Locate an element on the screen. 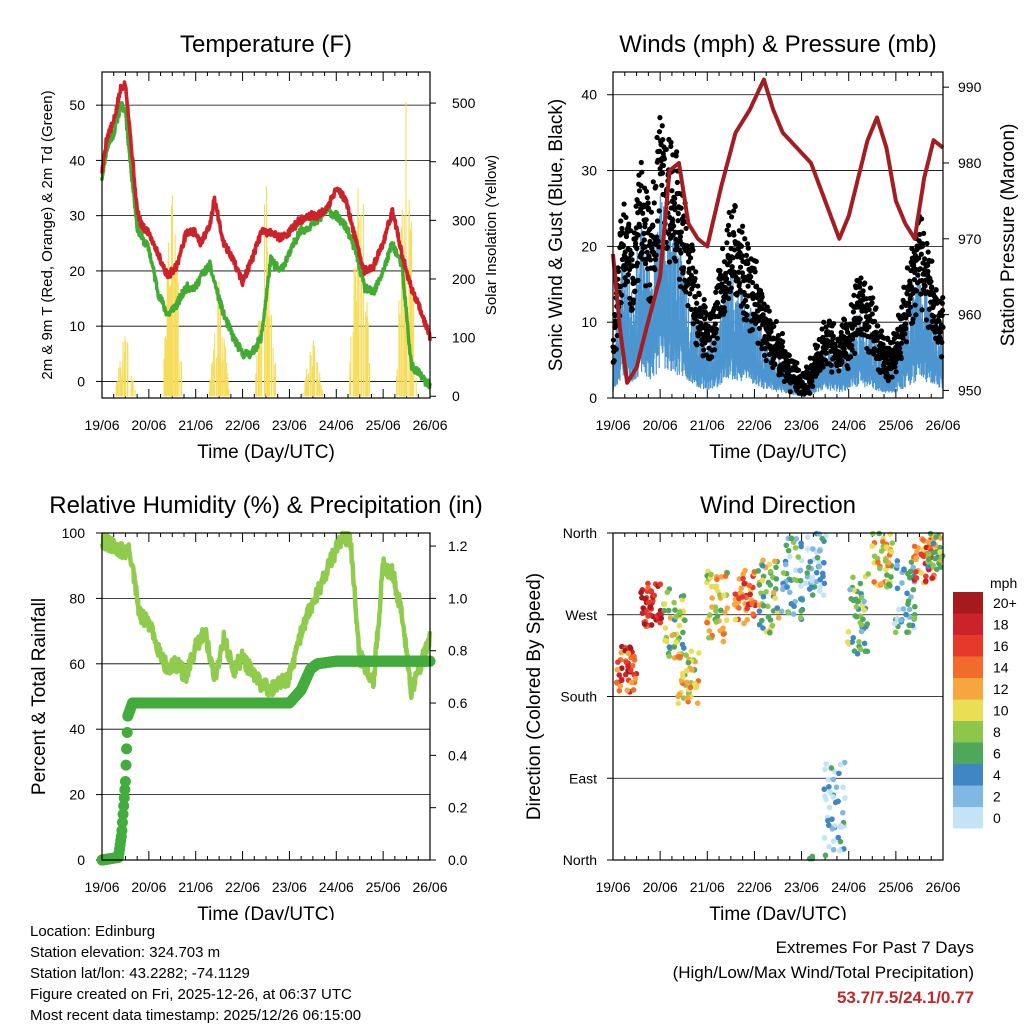 The width and height of the screenshot is (1024, 1026). legend-label: 6 is located at coordinates (997, 754).